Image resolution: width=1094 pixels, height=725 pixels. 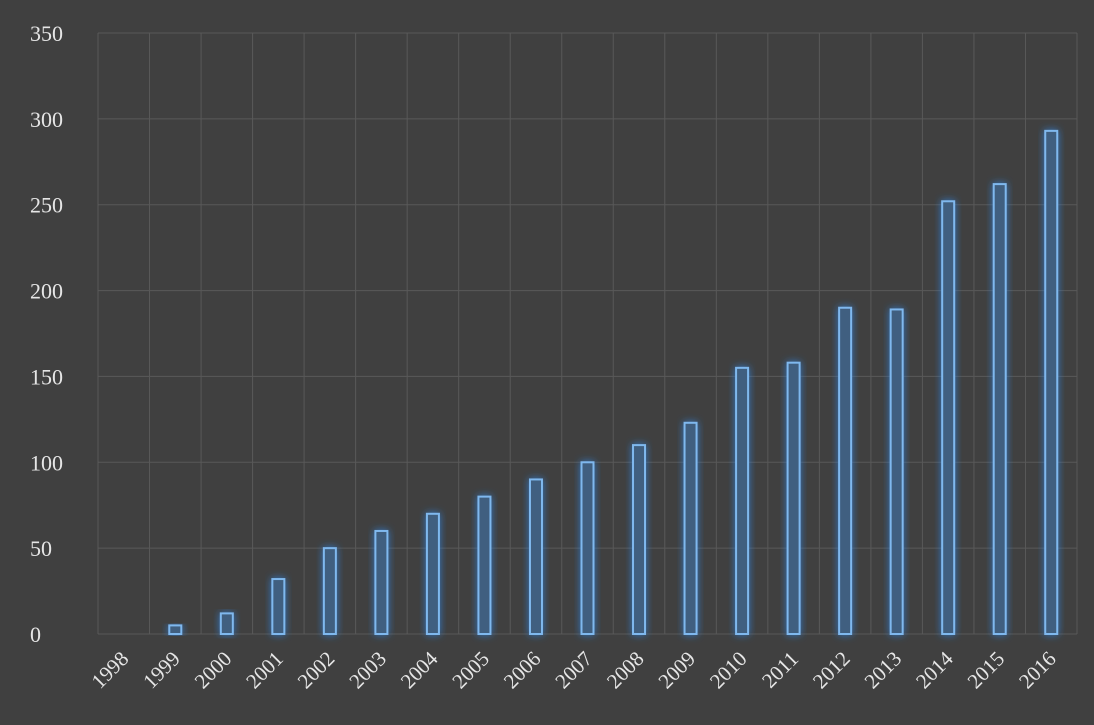 I want to click on bar-2008, so click(x=639, y=539).